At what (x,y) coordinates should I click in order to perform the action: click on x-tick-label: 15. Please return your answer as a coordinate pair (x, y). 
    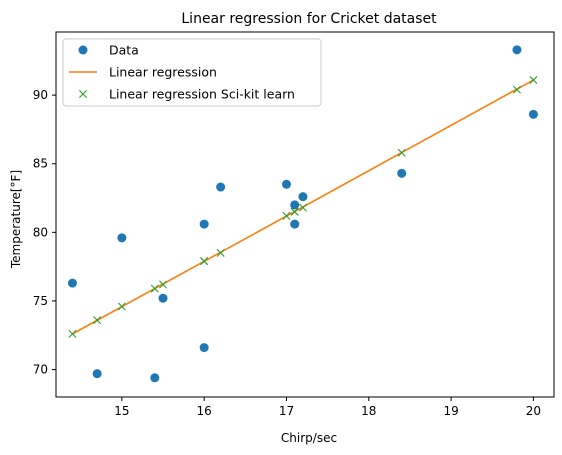
    Looking at the image, I should click on (121, 411).